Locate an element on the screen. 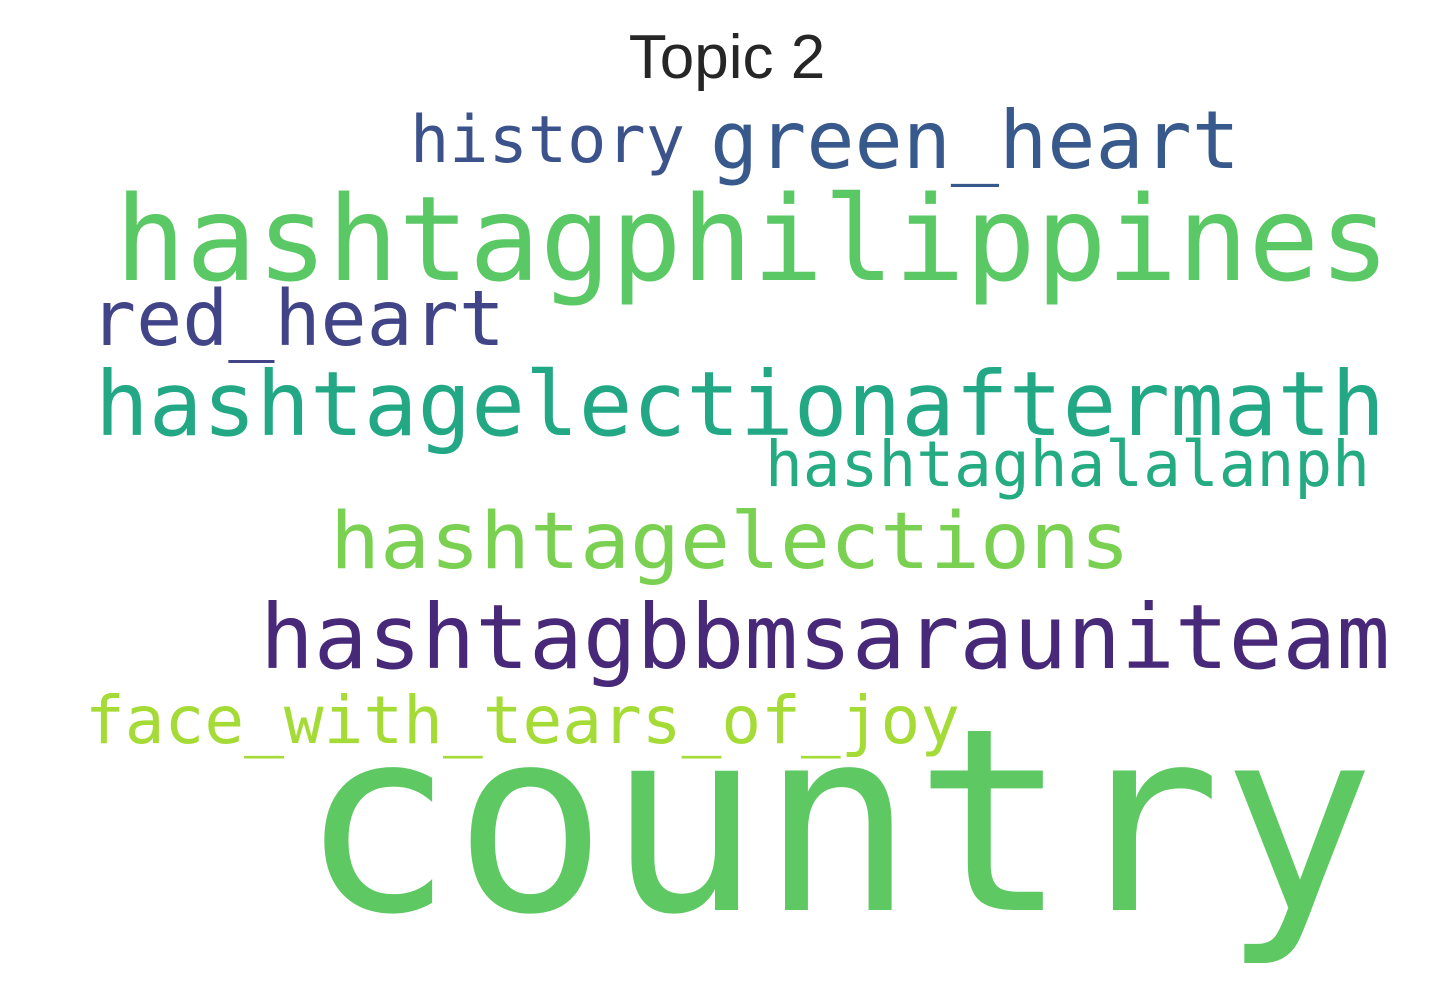 This screenshot has height=1005, width=1455. word: history is located at coordinates (547, 140).